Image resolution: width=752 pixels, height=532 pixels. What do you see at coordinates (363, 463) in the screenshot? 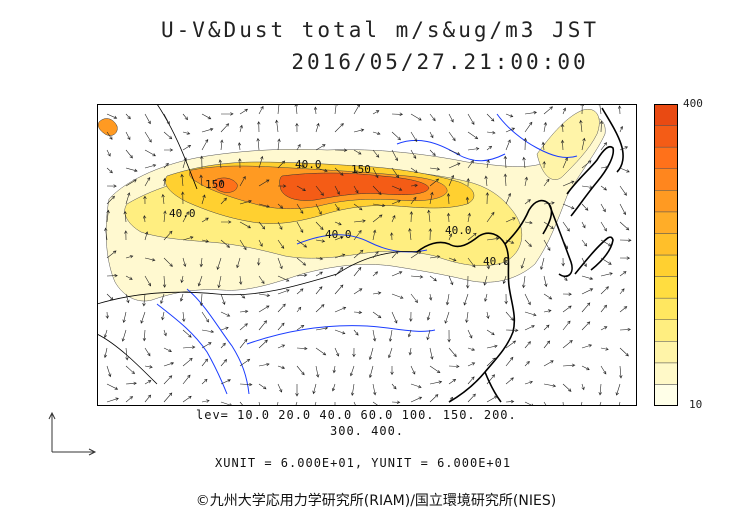
I see `vector-unit-label: XUNIT = 6.000E+01, YUNIT = 6.000E+01` at bounding box center [363, 463].